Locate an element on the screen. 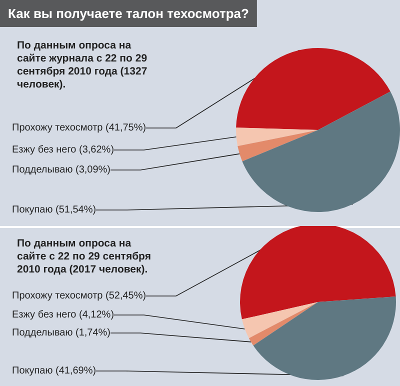  slice-label: Покупаю (41,69%) is located at coordinates (54, 371).